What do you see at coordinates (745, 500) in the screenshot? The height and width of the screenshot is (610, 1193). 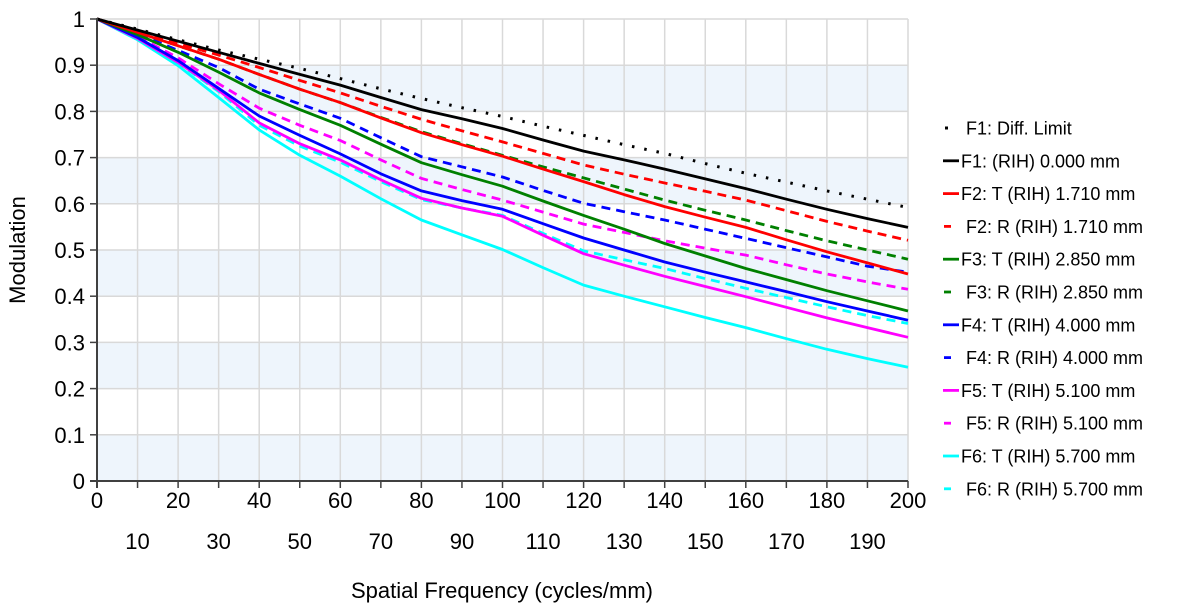 I see `x-tick-label: 160` at bounding box center [745, 500].